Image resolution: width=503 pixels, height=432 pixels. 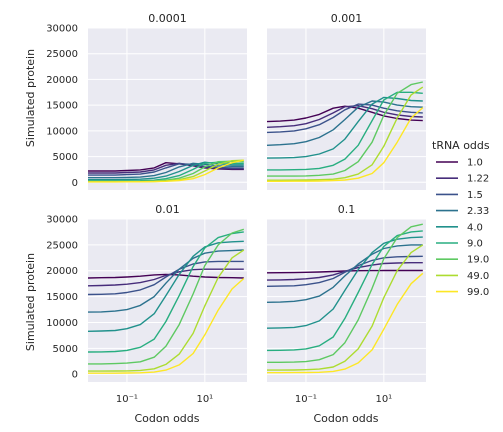 I want to click on legend-label: 2.33, so click(x=478, y=211).